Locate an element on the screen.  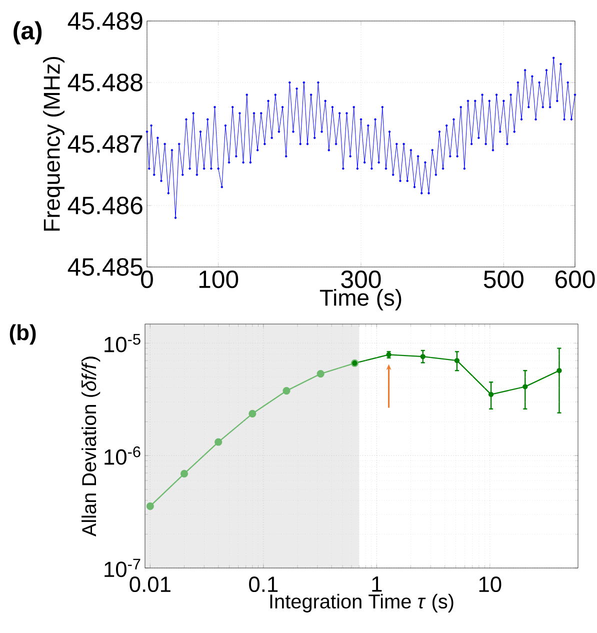
text: (b) is located at coordinates (23, 334).